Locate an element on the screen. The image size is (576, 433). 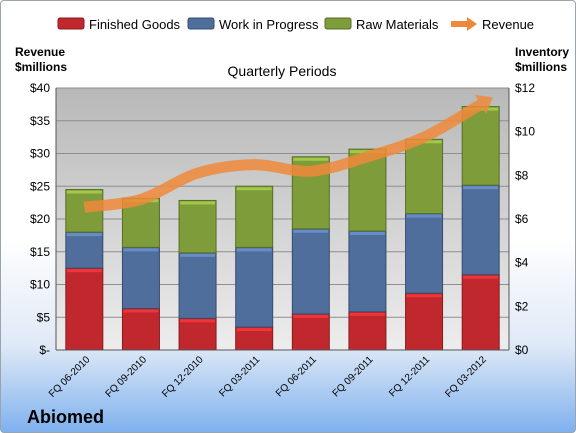
plot-title: Quarterly Periods is located at coordinates (282, 71).